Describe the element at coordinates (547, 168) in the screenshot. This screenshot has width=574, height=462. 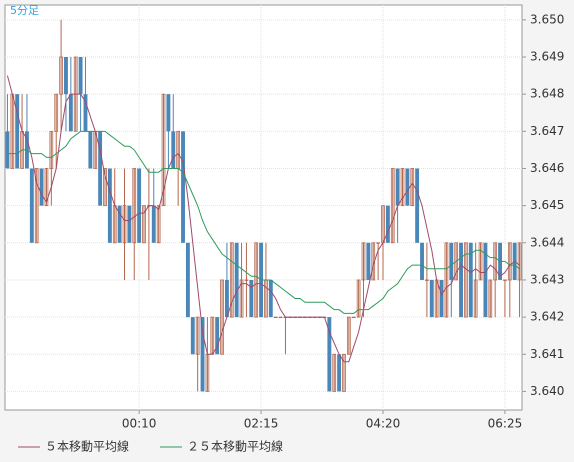
I see `y-tick-label: 3.646` at that location.